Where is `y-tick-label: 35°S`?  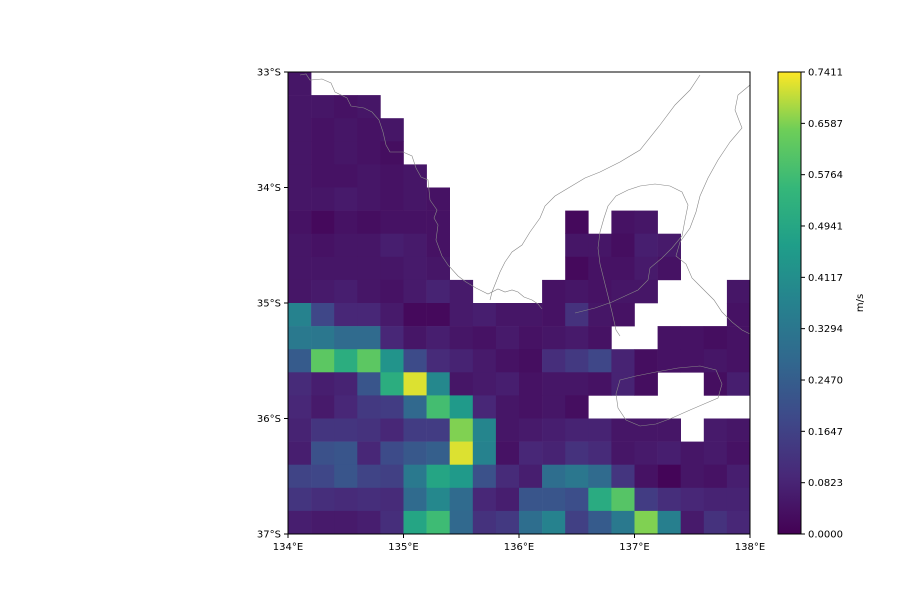 y-tick-label: 35°S is located at coordinates (269, 304).